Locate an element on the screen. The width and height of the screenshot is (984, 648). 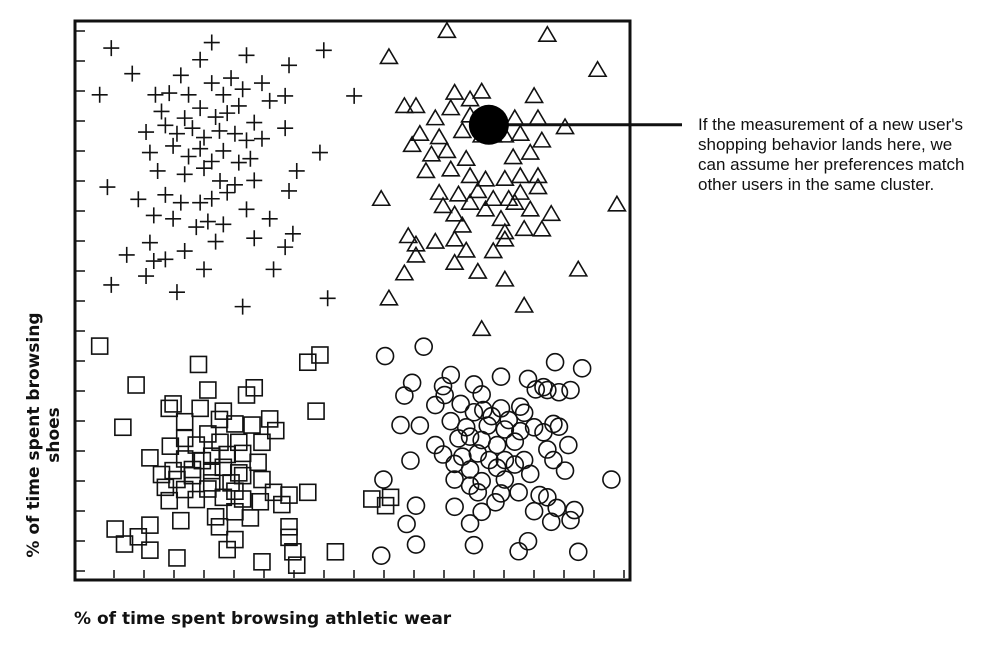
series-square is located at coordinates (245, 455).